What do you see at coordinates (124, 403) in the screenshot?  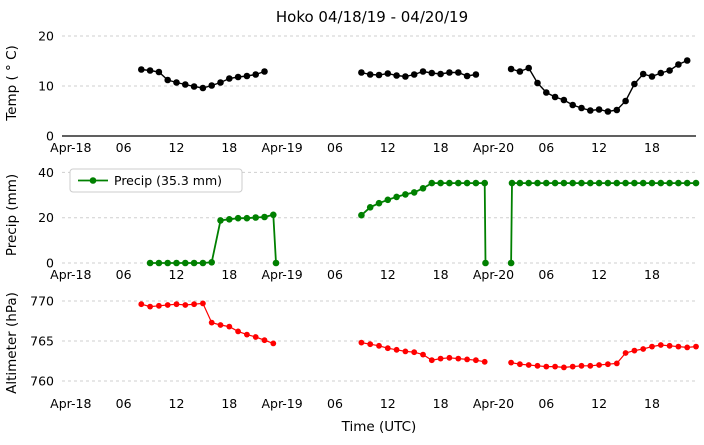 I see `altimeter-x-tick-label: 06` at bounding box center [124, 403].